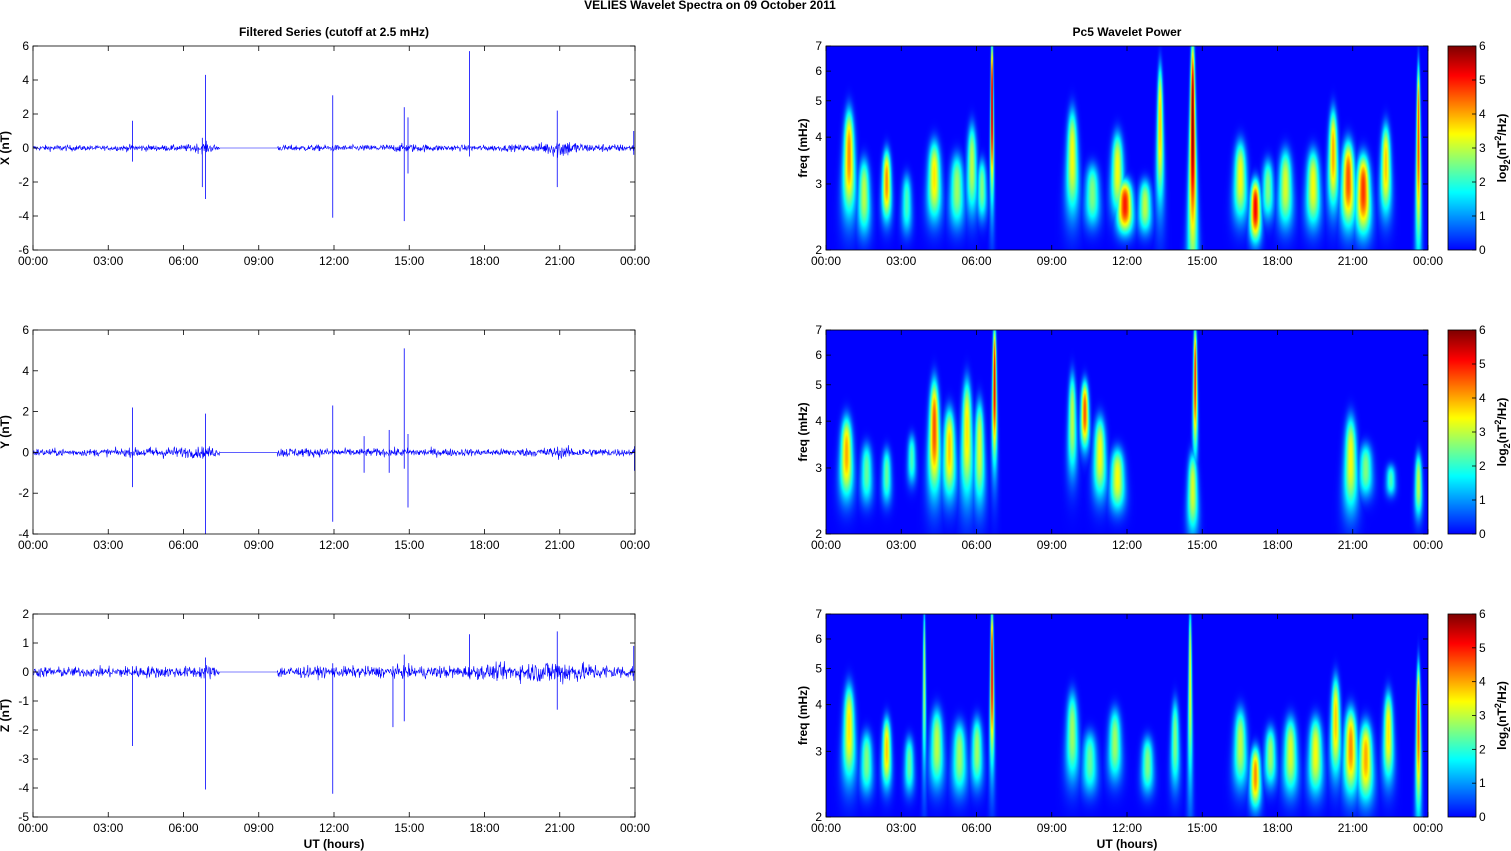  I want to click on y-axis-label: X (nT), so click(6, 148).